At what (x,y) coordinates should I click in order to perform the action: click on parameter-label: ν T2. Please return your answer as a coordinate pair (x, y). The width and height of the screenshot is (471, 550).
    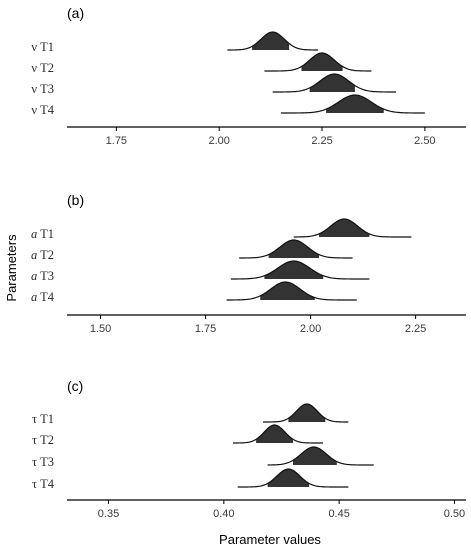
    Looking at the image, I should click on (42, 68).